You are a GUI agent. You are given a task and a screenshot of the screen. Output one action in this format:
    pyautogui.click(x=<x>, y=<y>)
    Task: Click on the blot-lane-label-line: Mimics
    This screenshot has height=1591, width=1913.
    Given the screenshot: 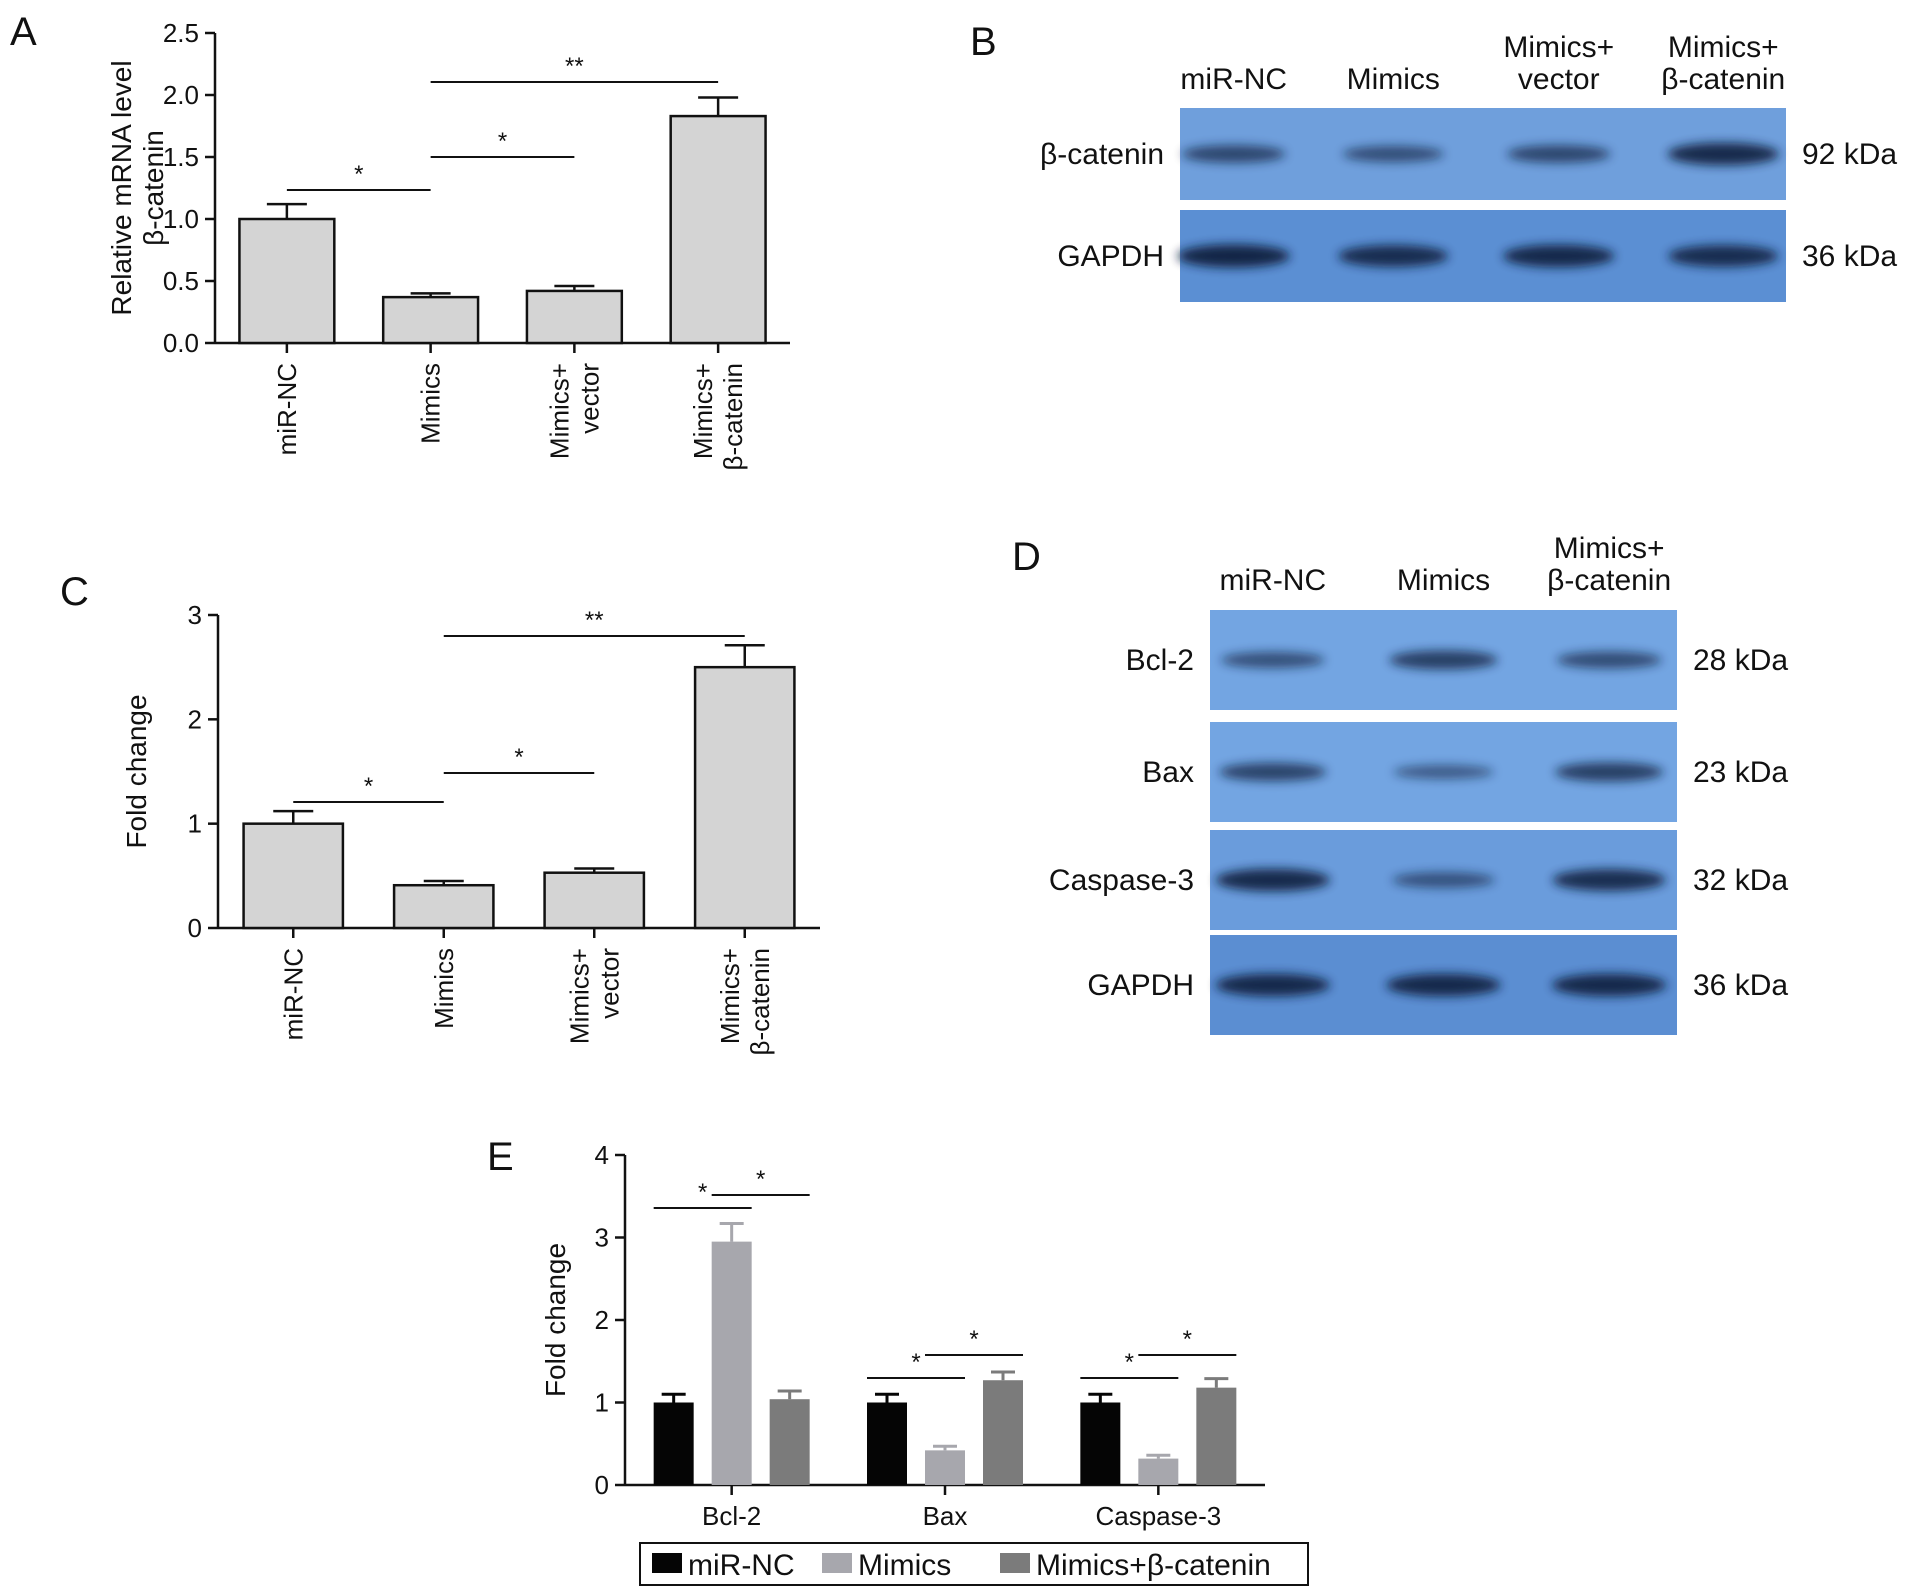 What is the action you would take?
    pyautogui.click(x=1393, y=79)
    